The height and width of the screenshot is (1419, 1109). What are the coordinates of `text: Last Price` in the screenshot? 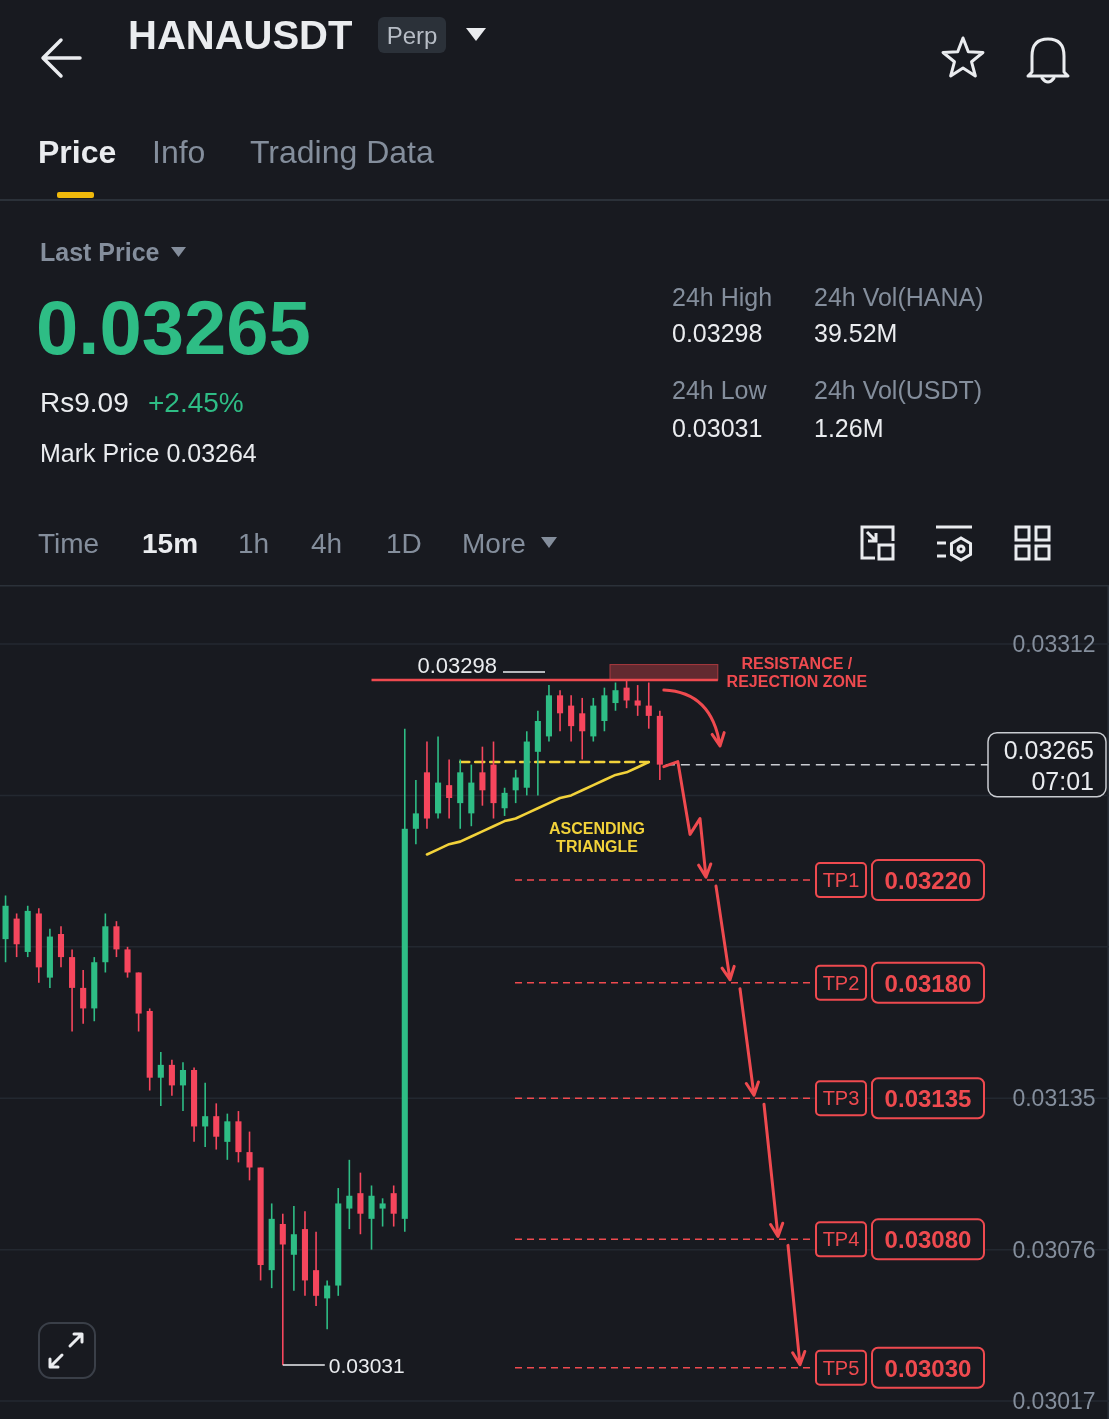 It's located at (100, 252).